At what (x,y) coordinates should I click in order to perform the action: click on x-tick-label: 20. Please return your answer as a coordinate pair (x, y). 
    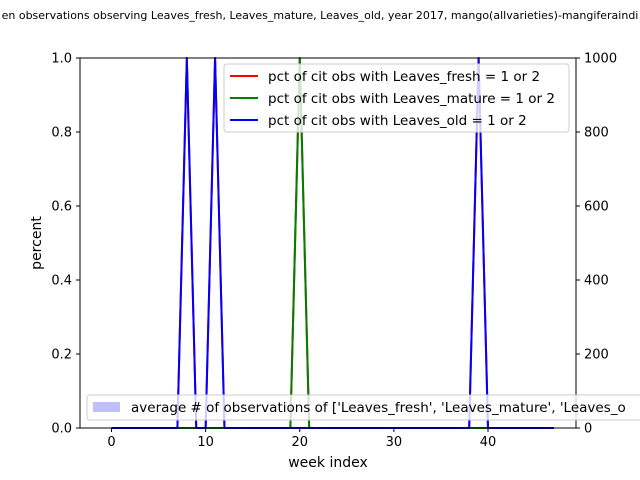
    Looking at the image, I should click on (299, 442).